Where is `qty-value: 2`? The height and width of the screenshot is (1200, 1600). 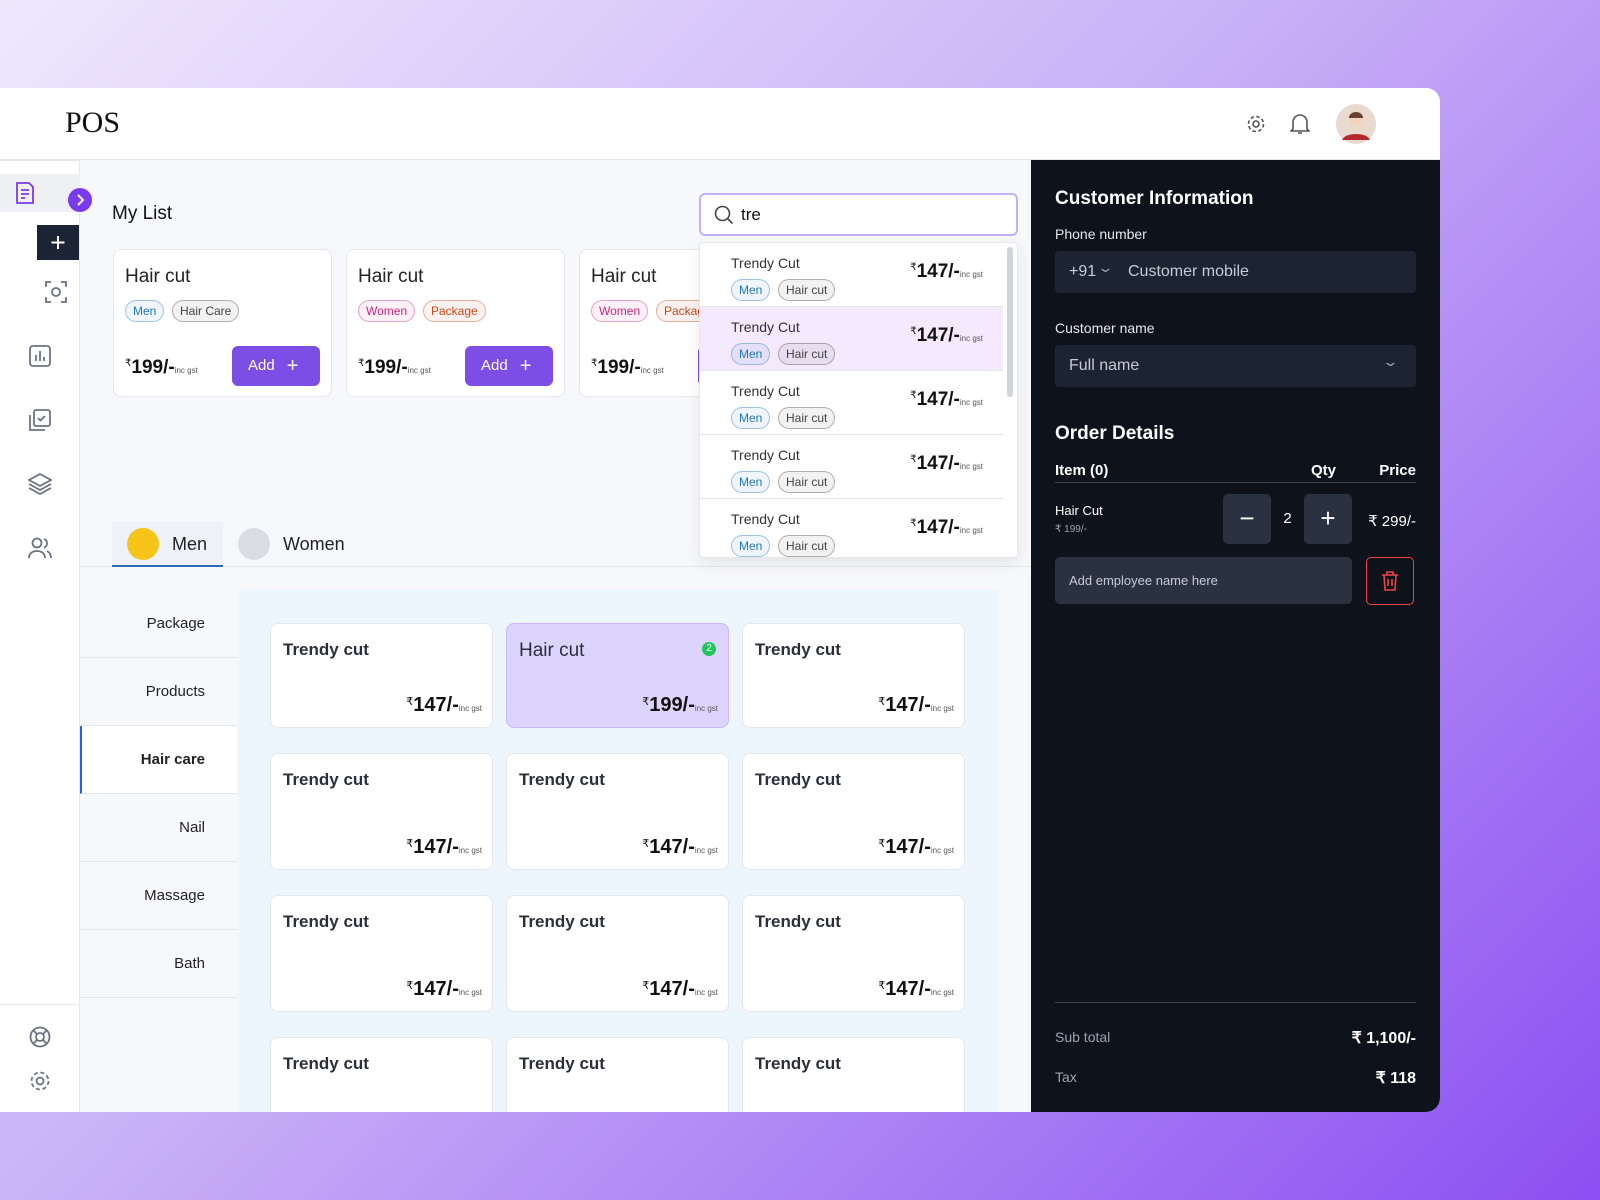
qty-value: 2 is located at coordinates (1287, 518).